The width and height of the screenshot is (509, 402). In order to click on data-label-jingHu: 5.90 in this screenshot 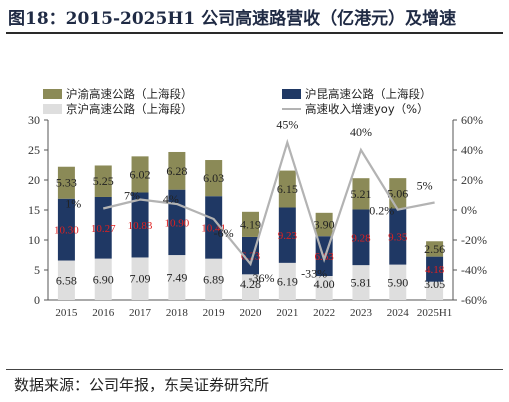, I will do `click(397, 282)`.